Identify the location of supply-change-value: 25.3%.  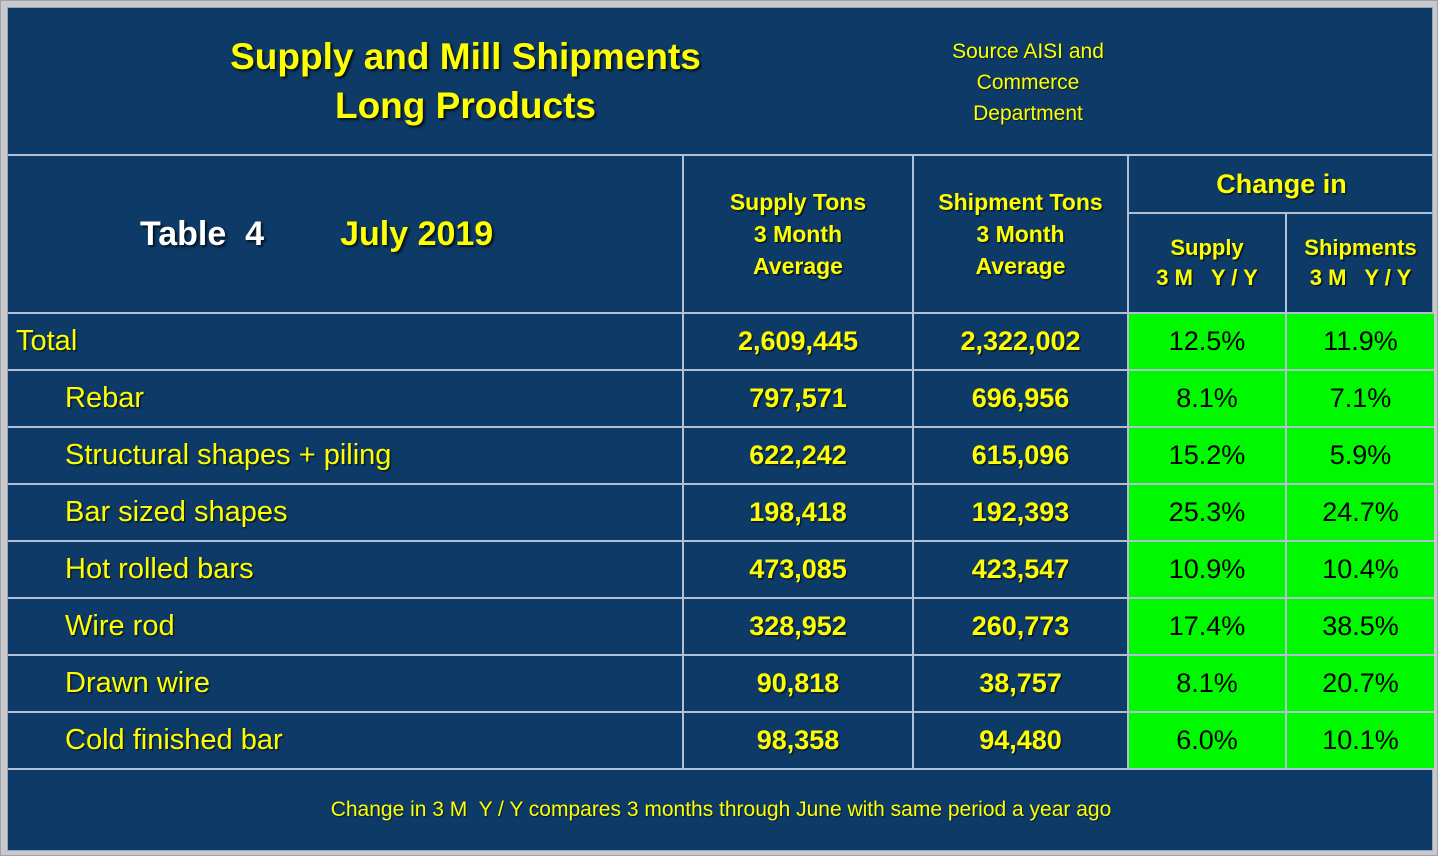
(1206, 513).